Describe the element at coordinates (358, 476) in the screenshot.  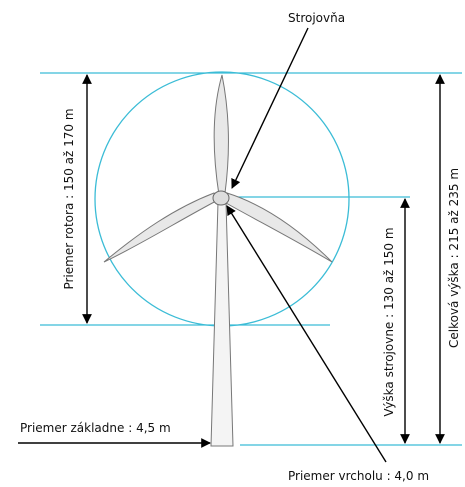
I see `top-label: Priemer vrcholu : 4,0 m` at that location.